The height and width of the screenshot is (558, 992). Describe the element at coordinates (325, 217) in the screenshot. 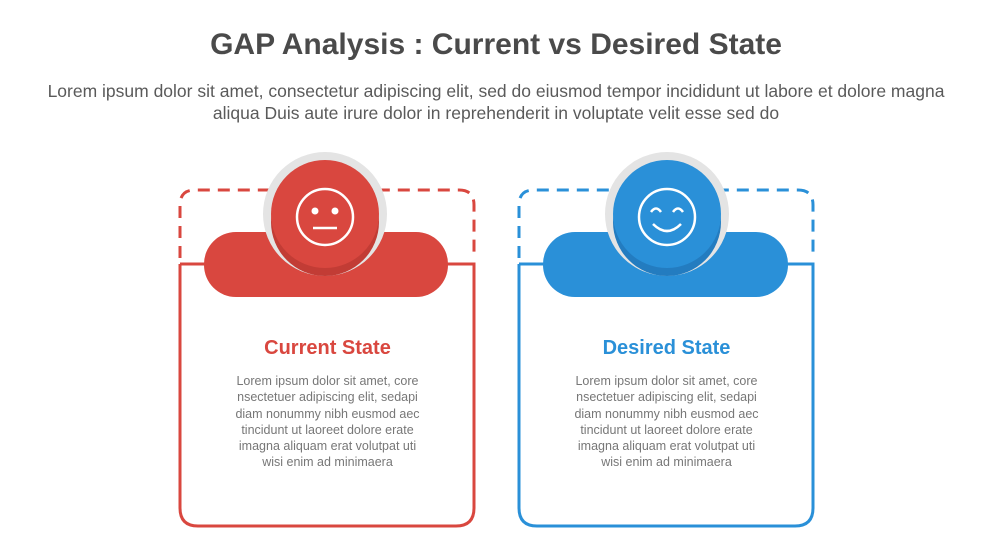

I see `neutral-face-icon` at that location.